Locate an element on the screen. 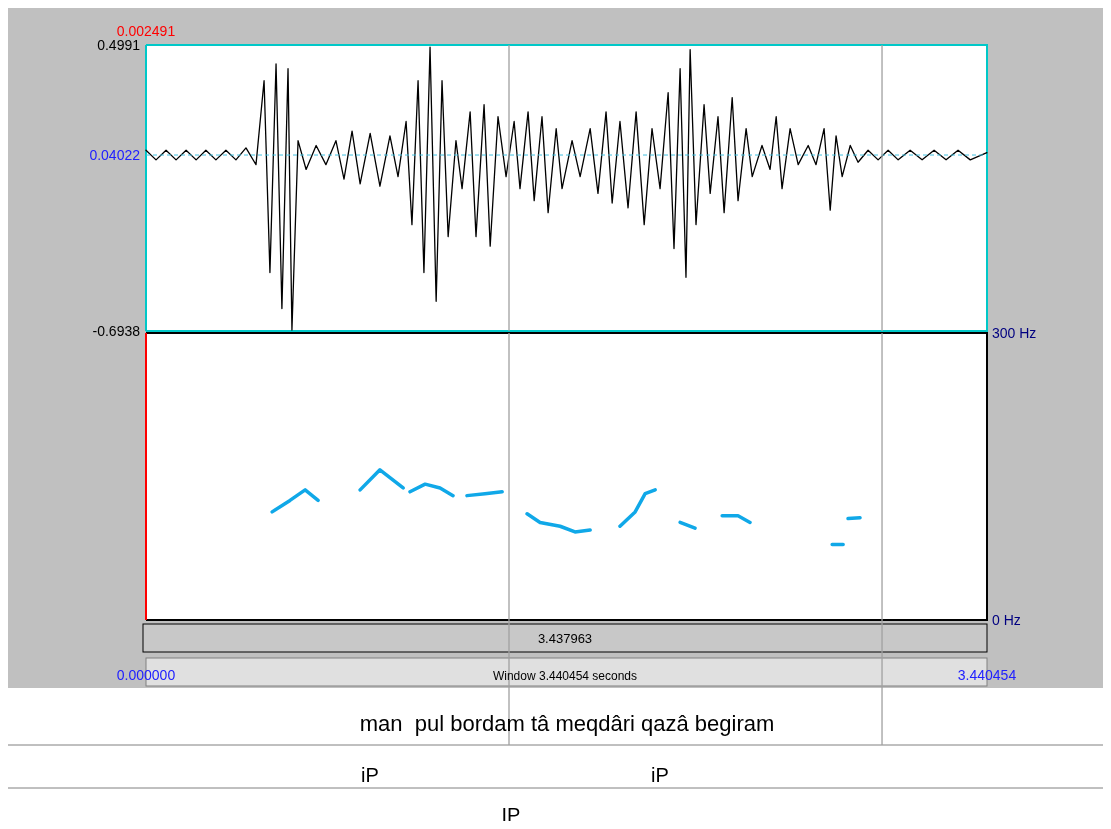 This screenshot has height=829, width=1111. y-tick-label: -0.6938 is located at coordinates (116, 331).